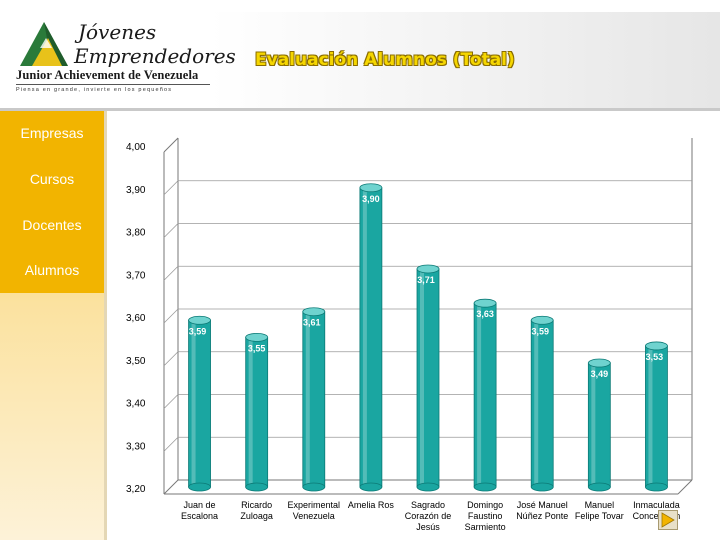 This screenshot has width=720, height=540. Describe the element at coordinates (685, 487) in the screenshot. I see `chart-floor-right` at that location.